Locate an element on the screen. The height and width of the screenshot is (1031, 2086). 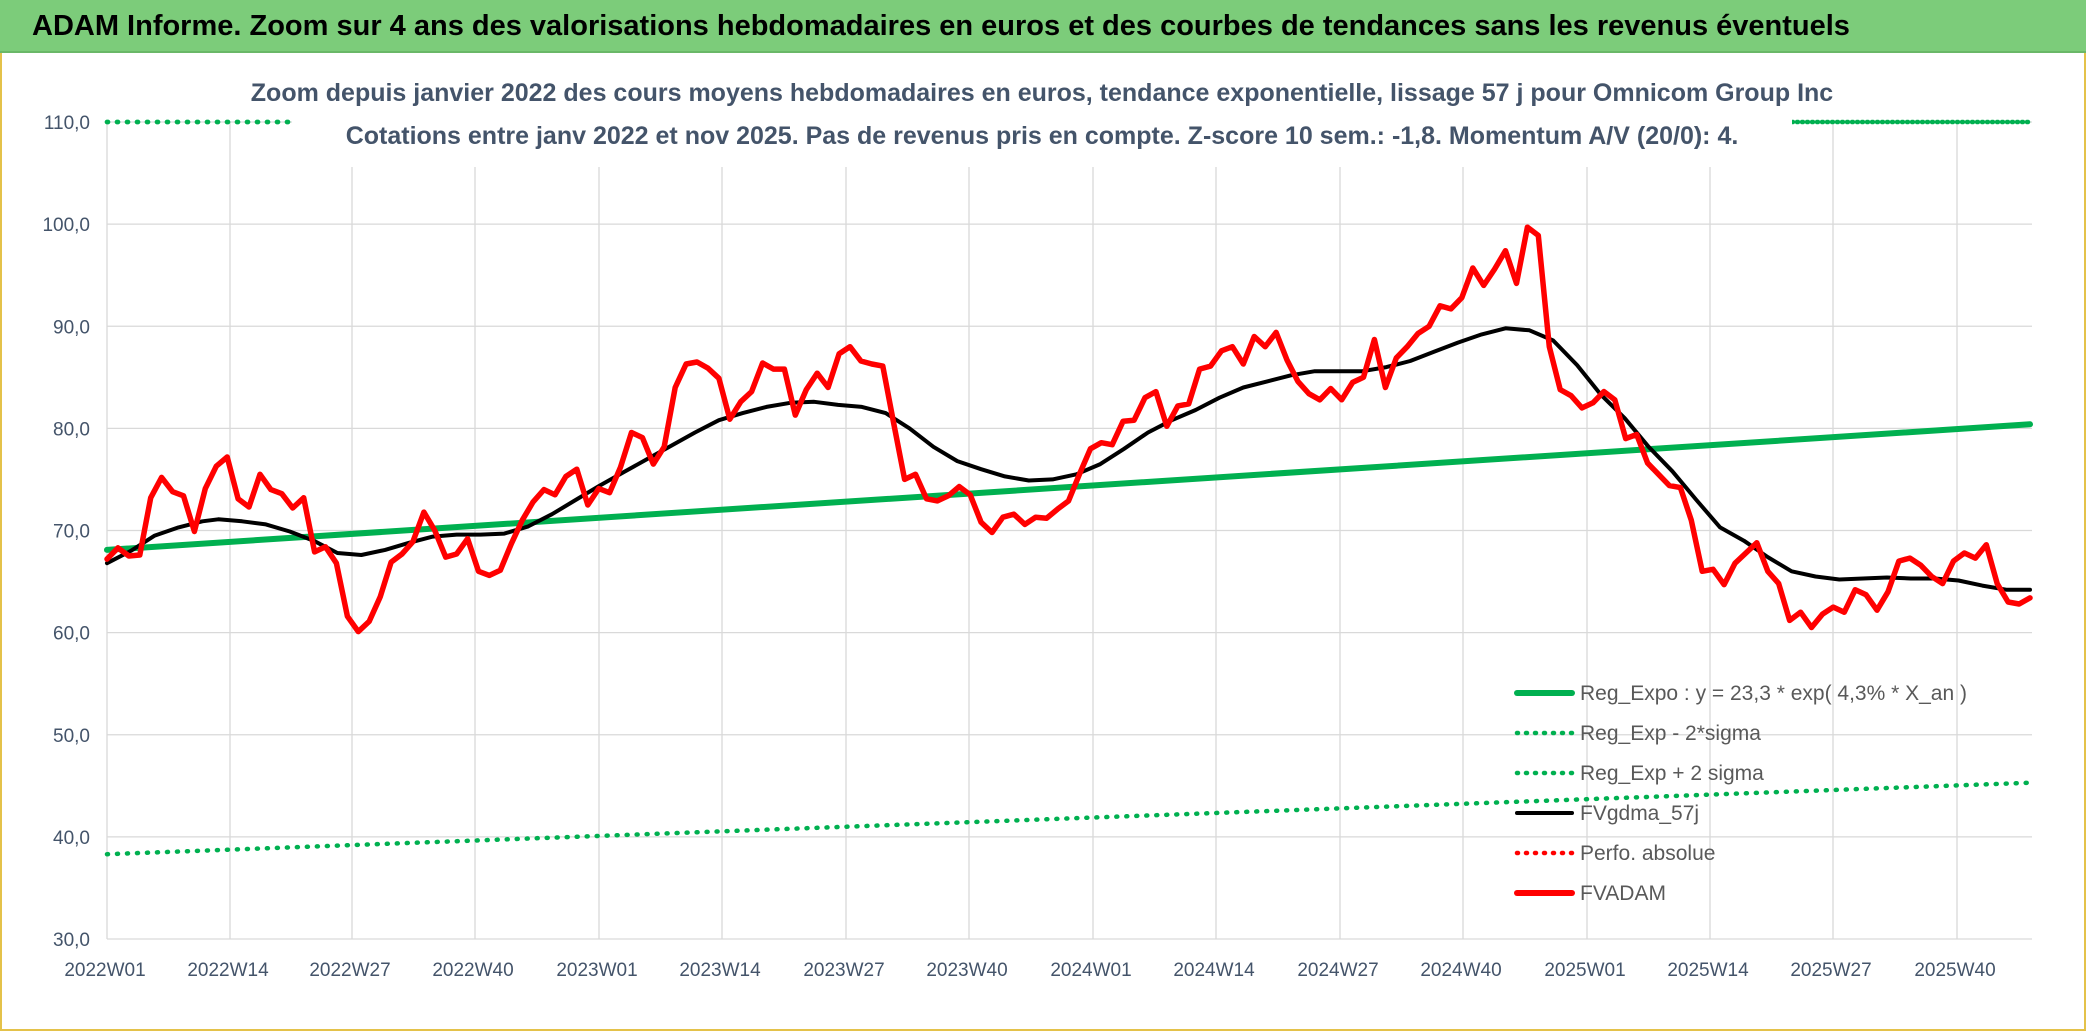
x-tick-label: 2022W01 is located at coordinates (104, 970).